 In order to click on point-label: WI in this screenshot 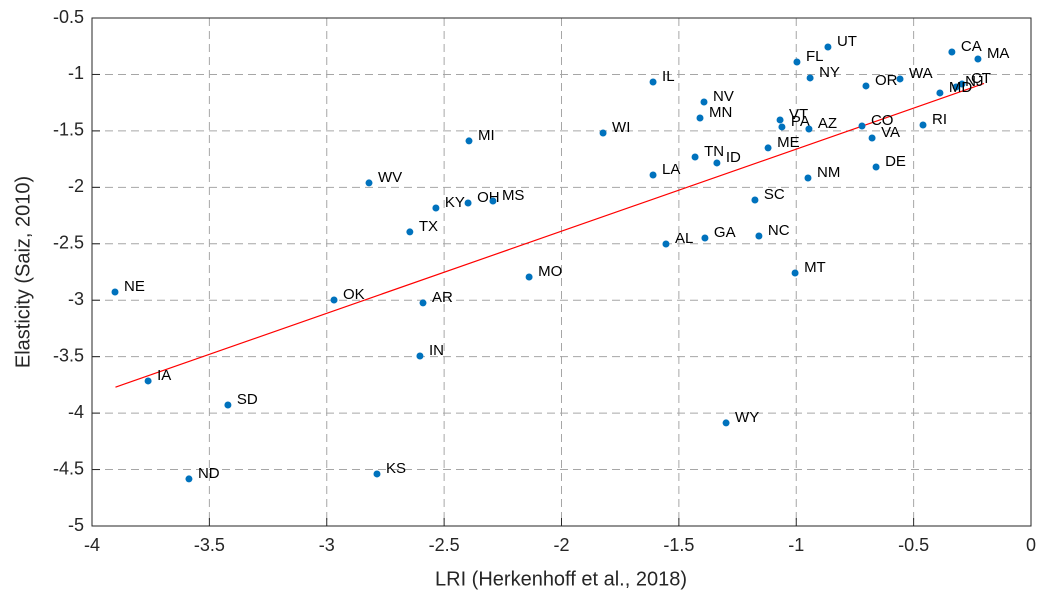, I will do `click(621, 127)`.